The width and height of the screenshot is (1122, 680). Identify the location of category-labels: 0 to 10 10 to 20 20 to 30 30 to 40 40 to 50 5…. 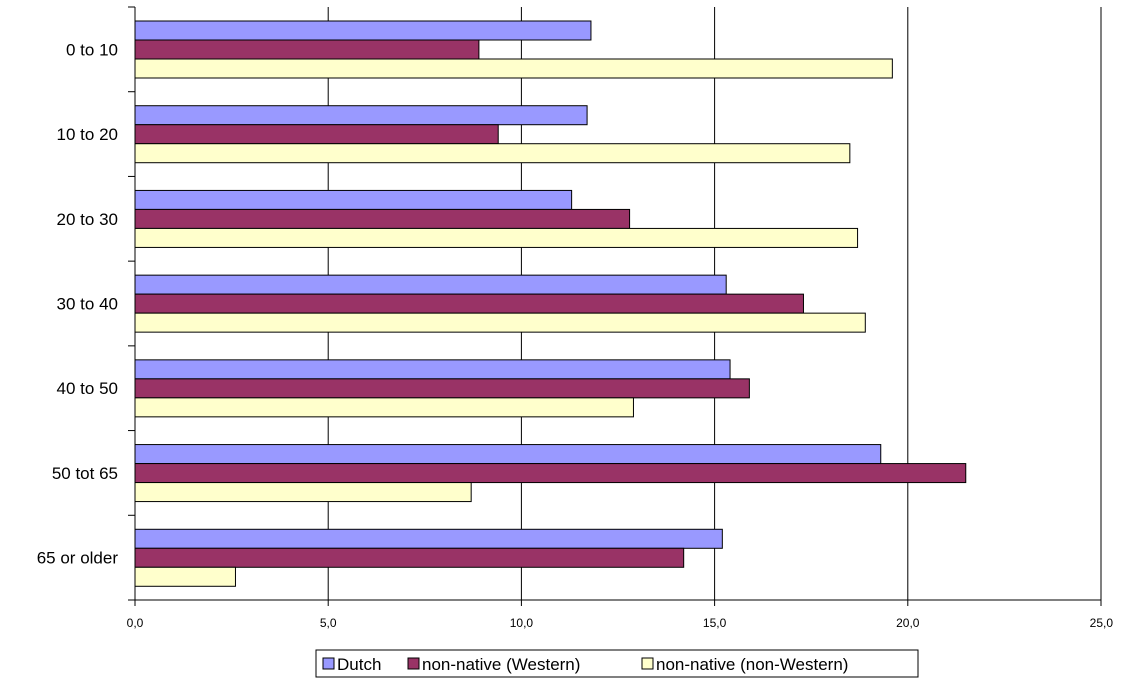
(78, 303).